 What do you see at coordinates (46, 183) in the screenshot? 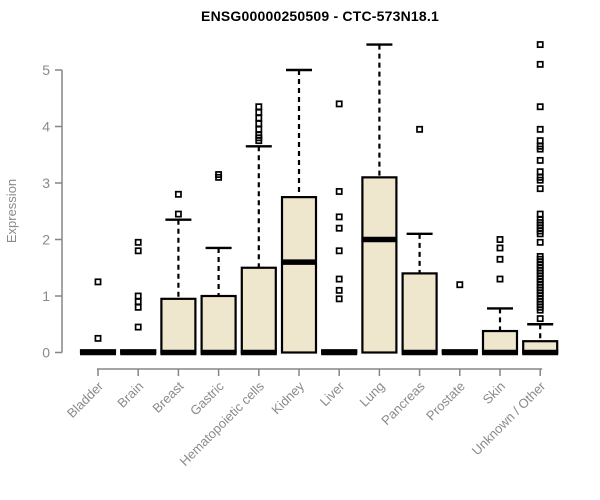
I see `y-tick-label: 3` at bounding box center [46, 183].